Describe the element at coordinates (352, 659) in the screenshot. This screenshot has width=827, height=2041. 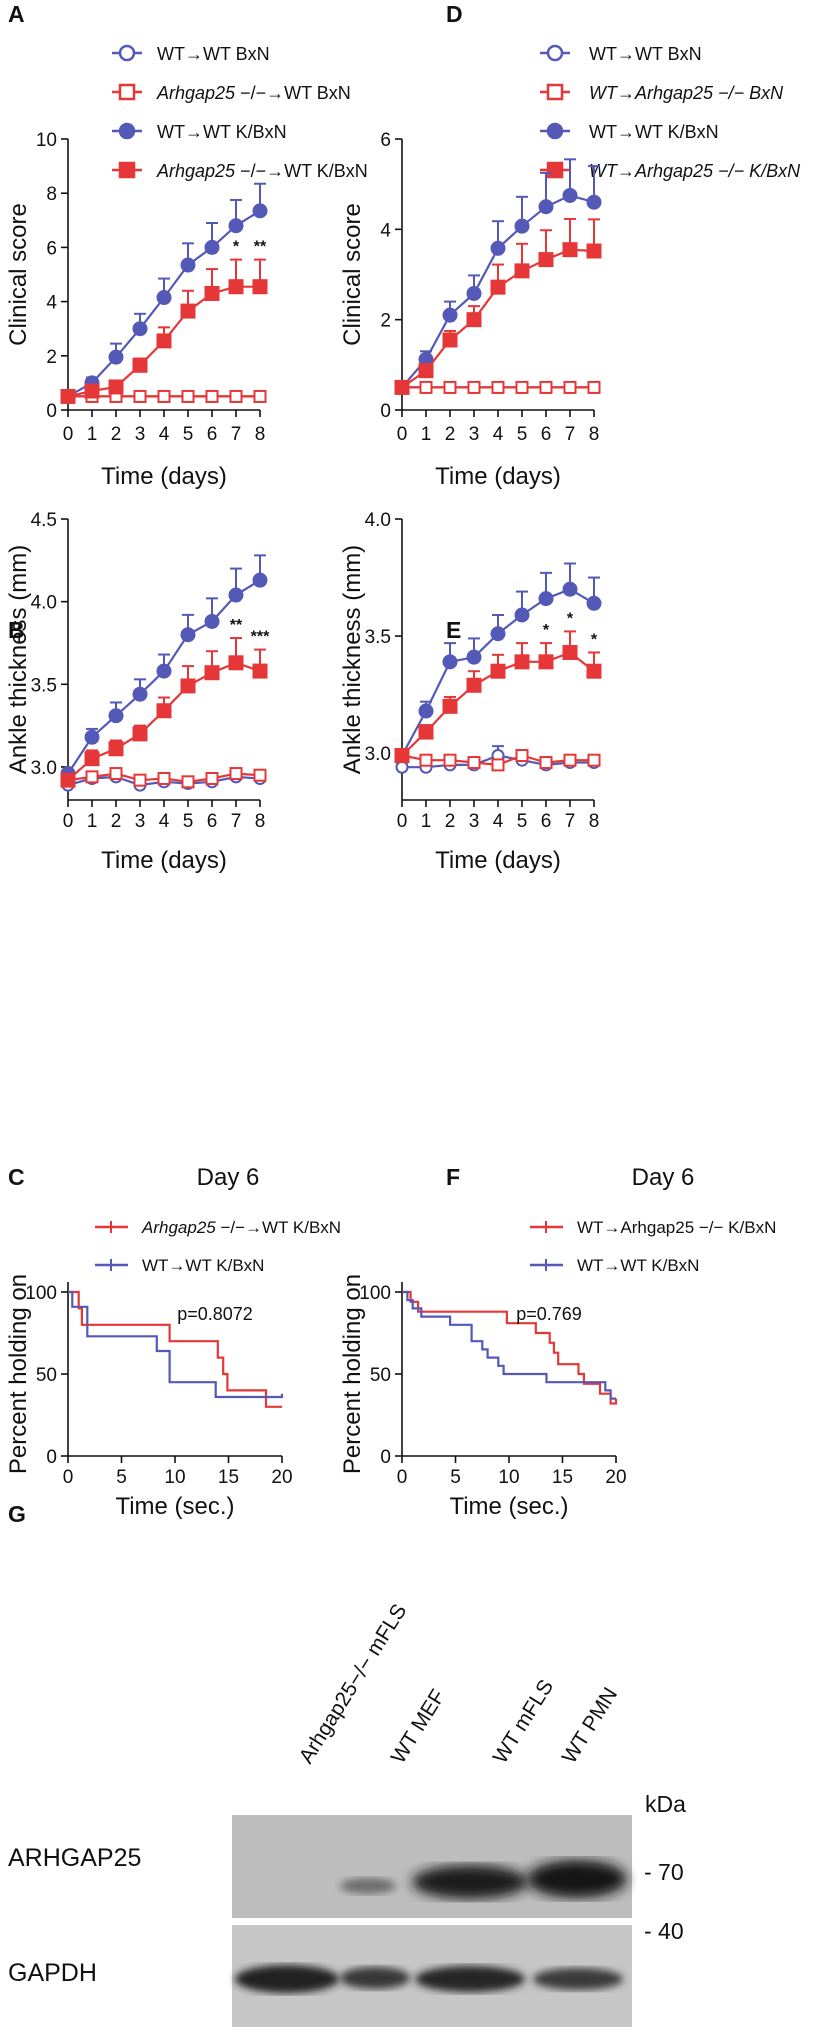
I see `y-axis-title: Ankle thickness (mm)` at that location.